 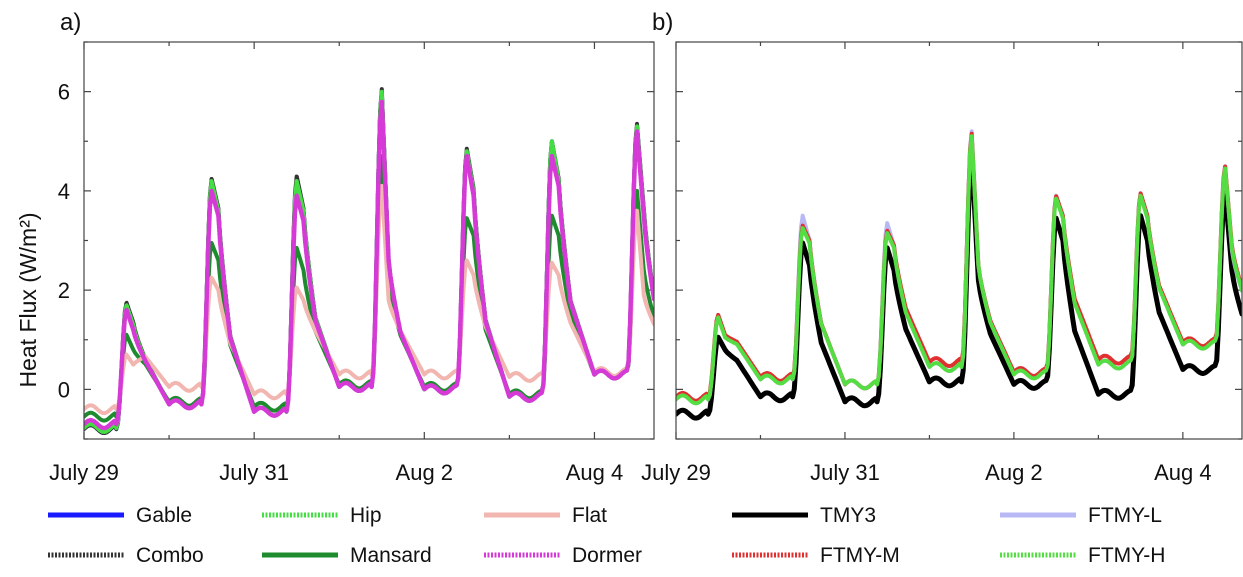 I want to click on y-tick-label: 4, so click(x=64, y=191).